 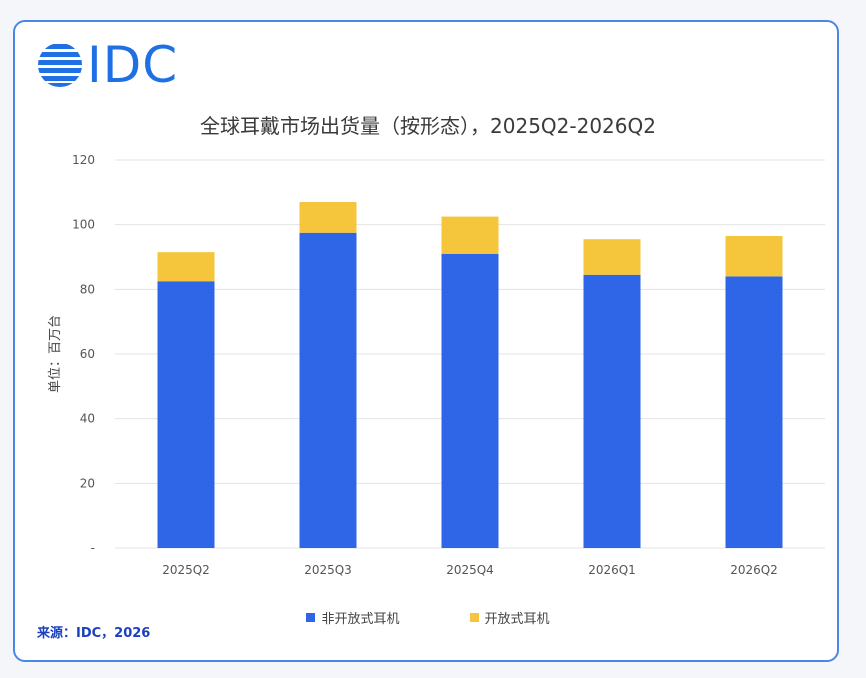 I want to click on x-tick-label: 2025Q2, so click(x=186, y=570).